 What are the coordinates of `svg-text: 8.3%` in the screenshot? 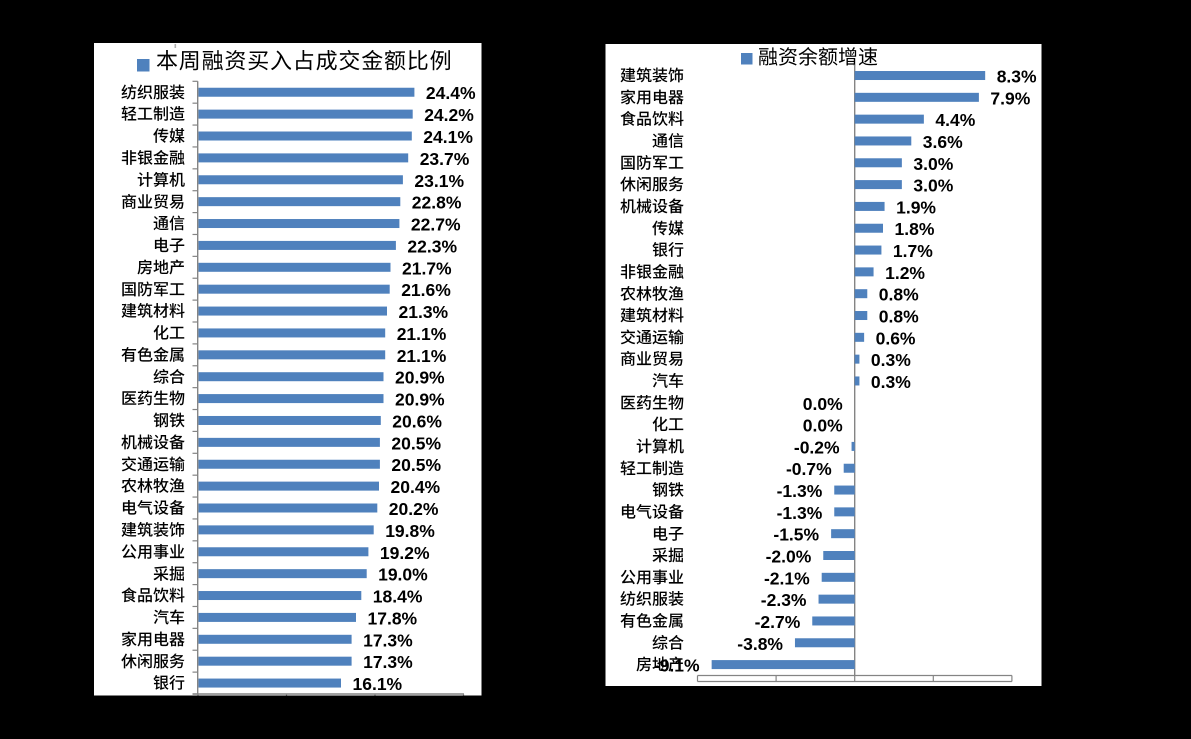 It's located at (1017, 77).